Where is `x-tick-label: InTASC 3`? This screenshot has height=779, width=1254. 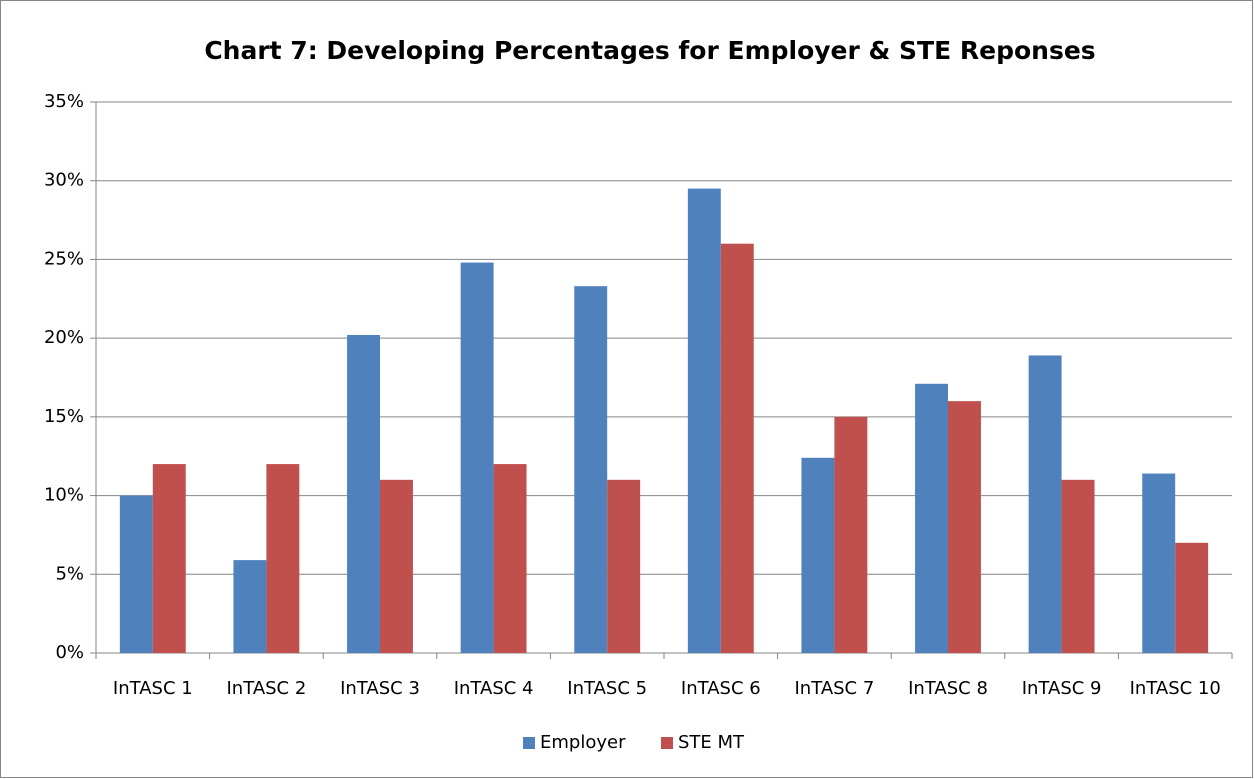 x-tick-label: InTASC 3 is located at coordinates (380, 688).